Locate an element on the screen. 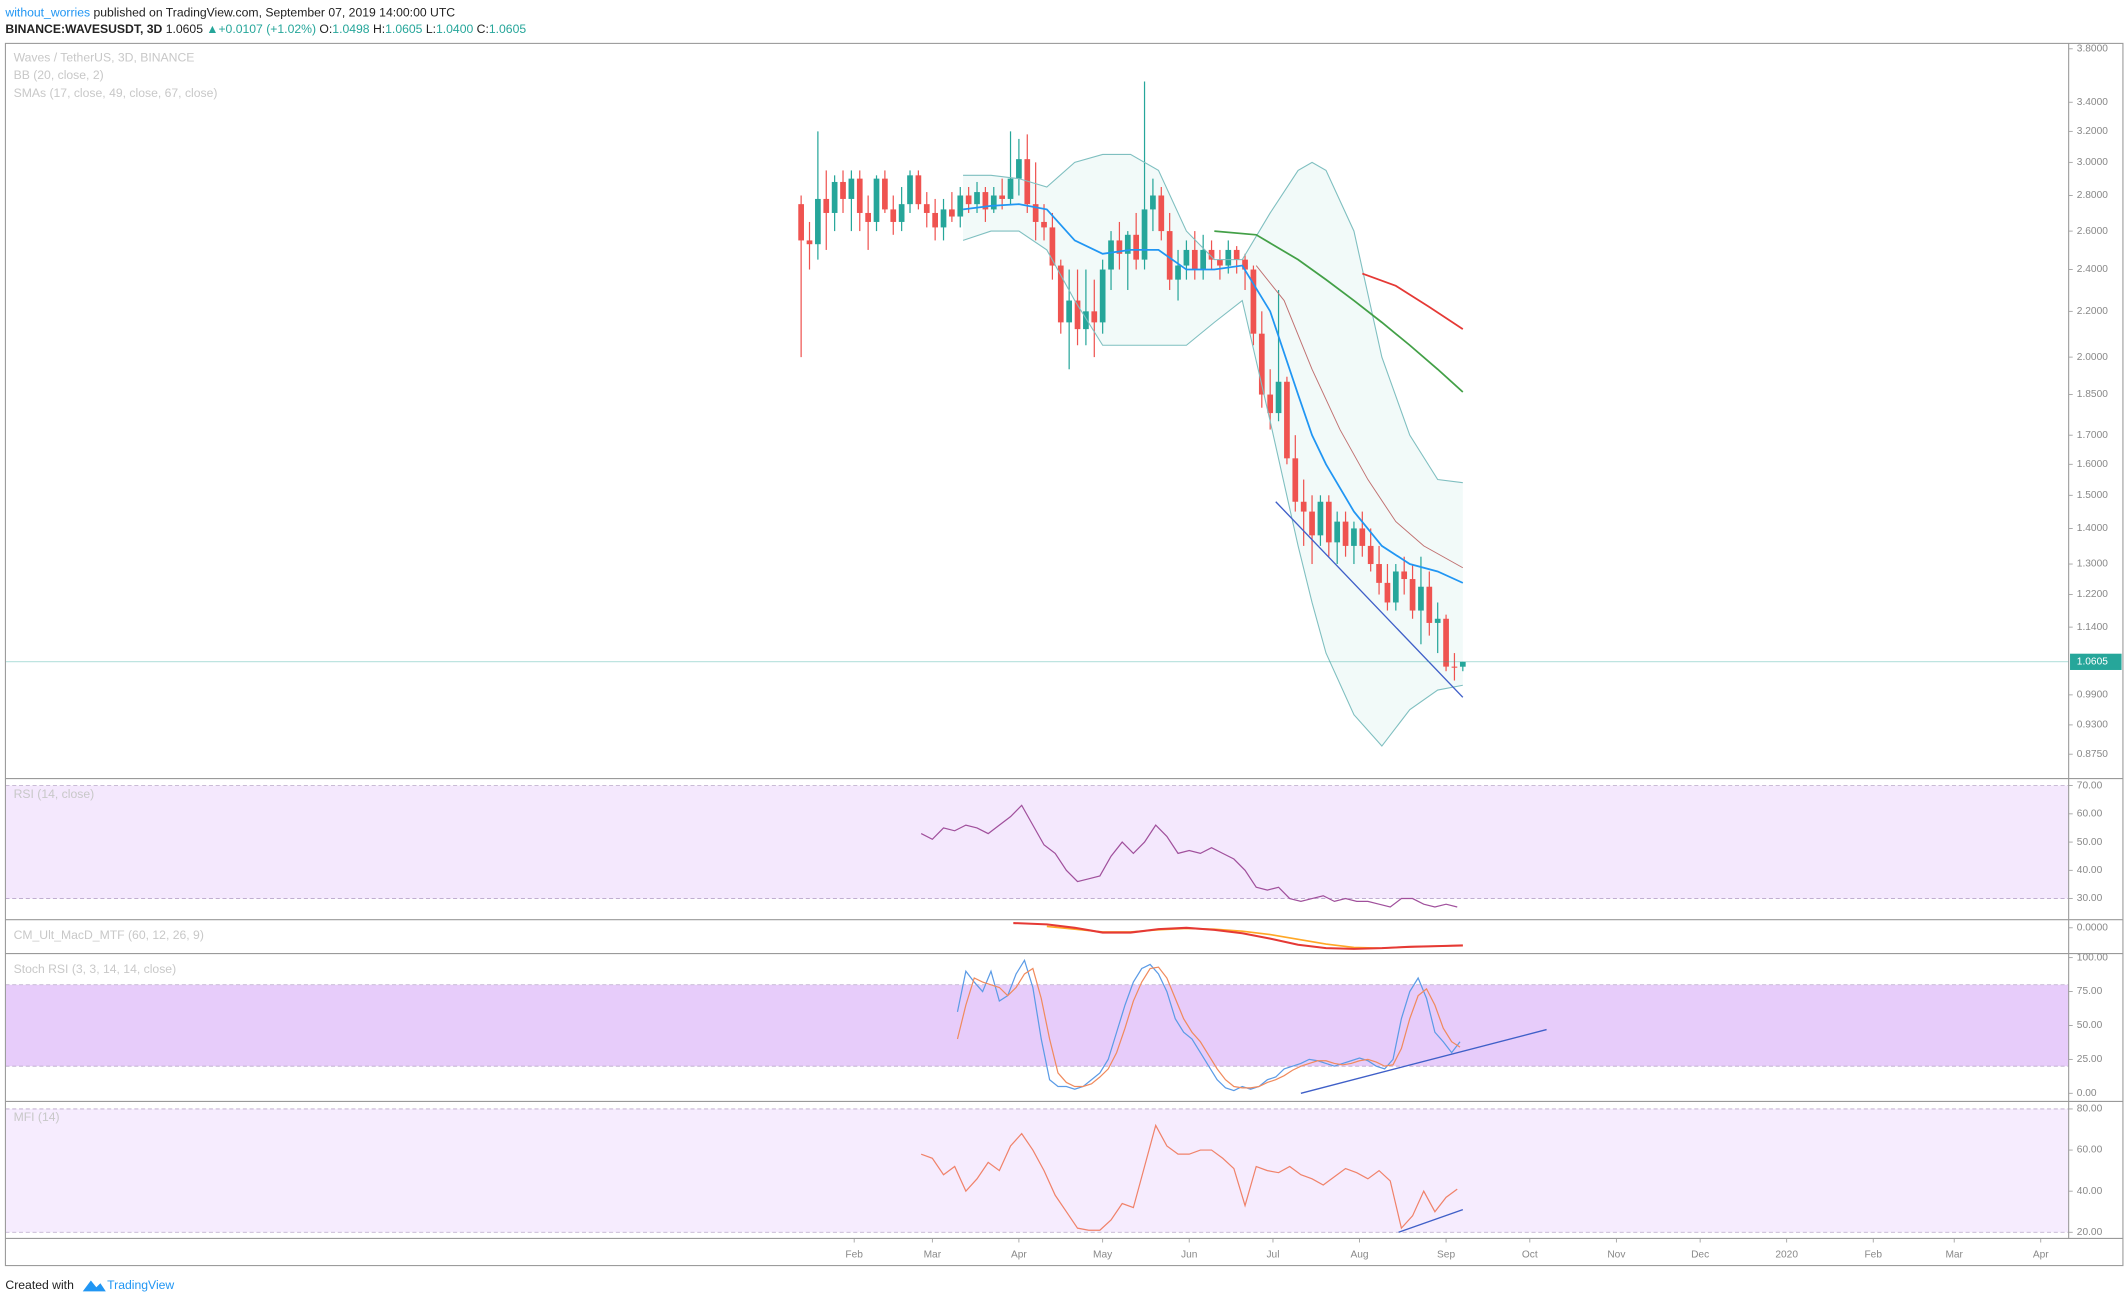 The height and width of the screenshot is (1303, 2127). y-tick-label: 1.6000 is located at coordinates (2092, 464).